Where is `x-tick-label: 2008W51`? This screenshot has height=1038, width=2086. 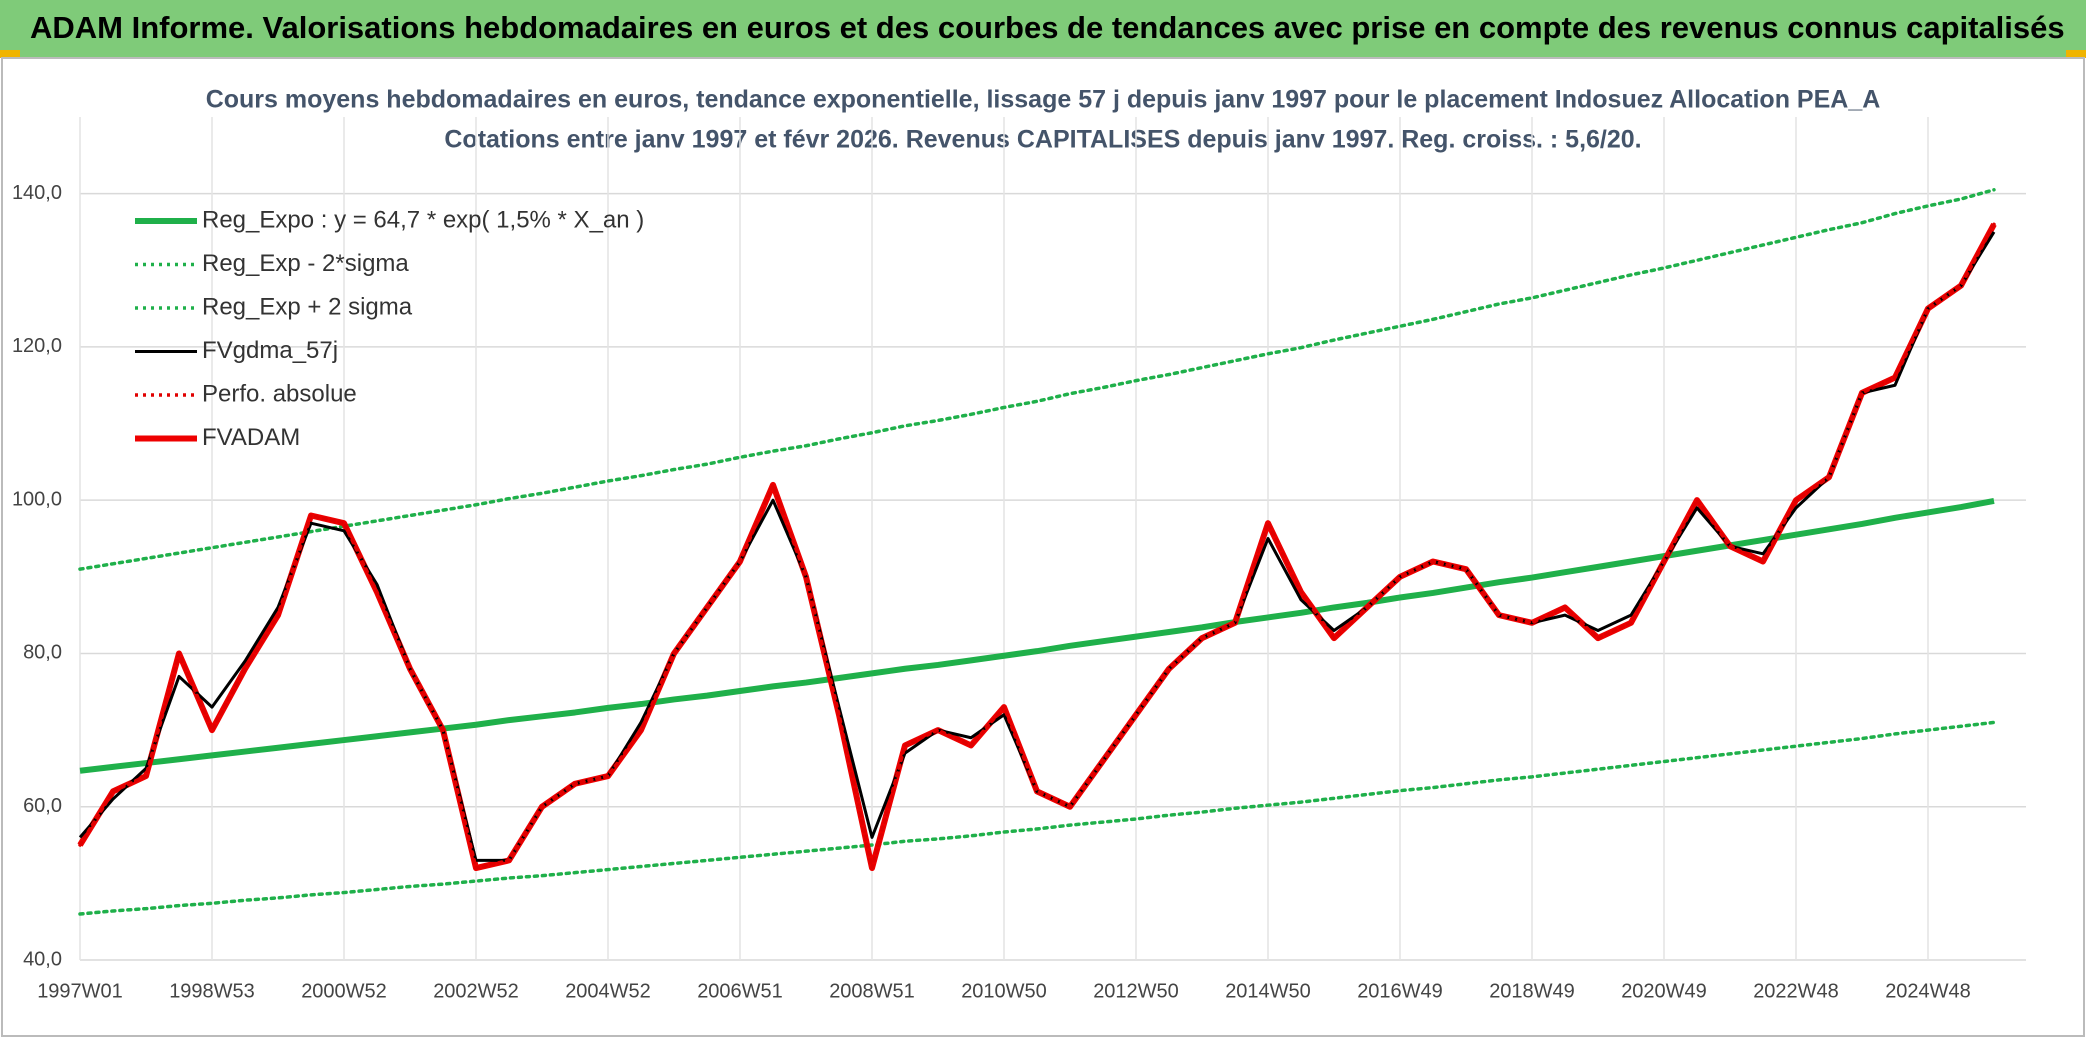 x-tick-label: 2008W51 is located at coordinates (872, 991).